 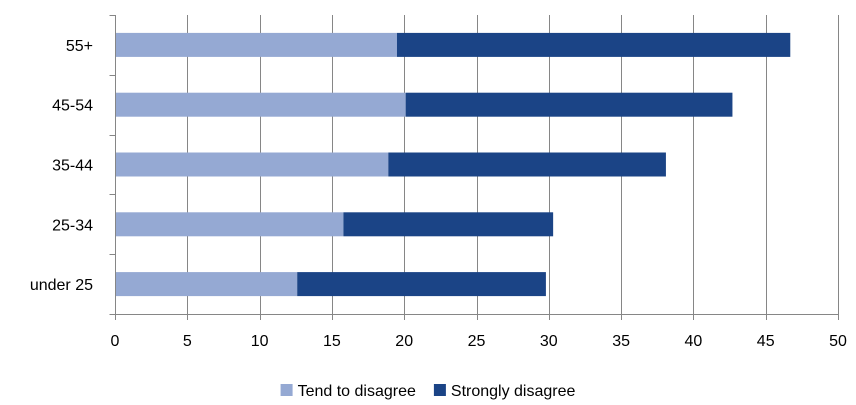 What do you see at coordinates (357, 391) in the screenshot?
I see `legend-label-tend-to-disagree: Tend to disagree` at bounding box center [357, 391].